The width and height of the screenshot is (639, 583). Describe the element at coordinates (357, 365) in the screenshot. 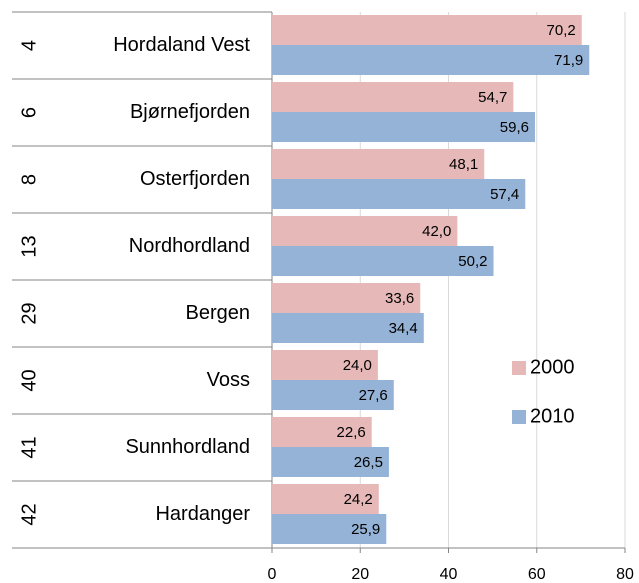

I see `value-label: 24,0` at that location.